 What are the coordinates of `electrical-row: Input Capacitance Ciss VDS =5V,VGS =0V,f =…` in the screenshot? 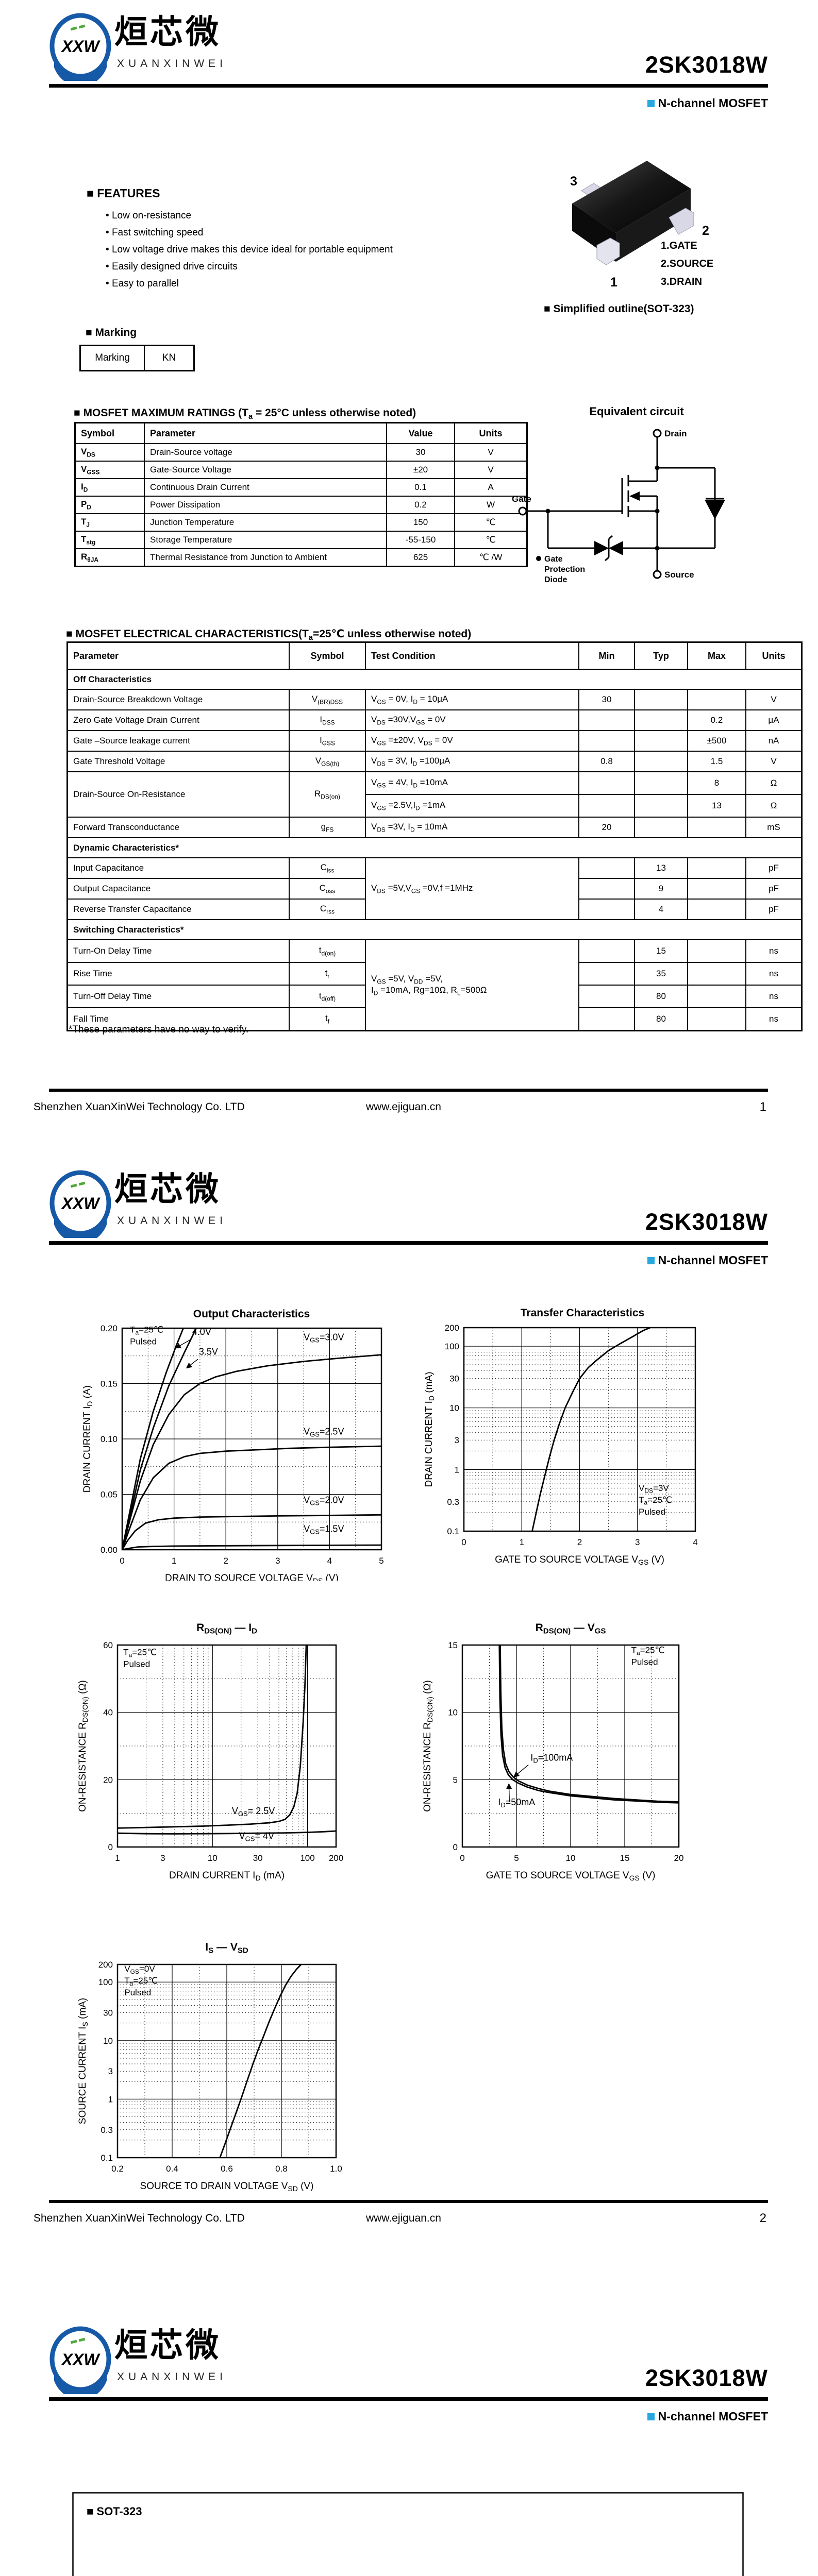 It's located at (434, 889).